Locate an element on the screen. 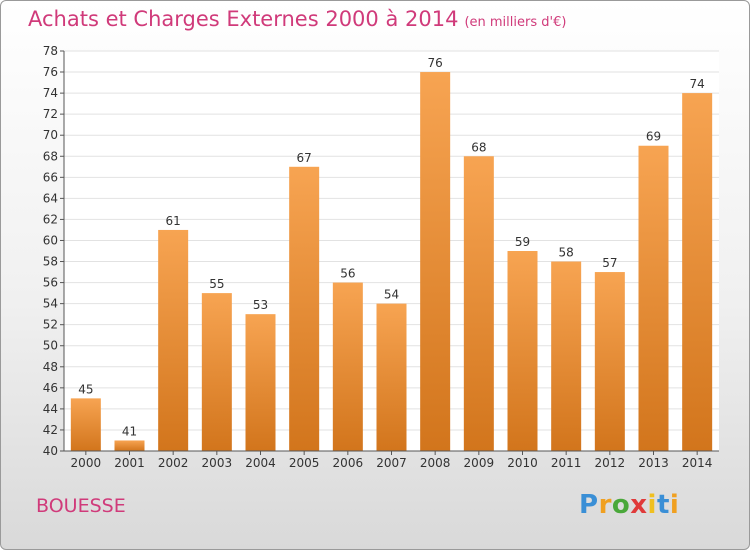 The width and height of the screenshot is (750, 550). y-tick-label: 52 is located at coordinates (50, 325).